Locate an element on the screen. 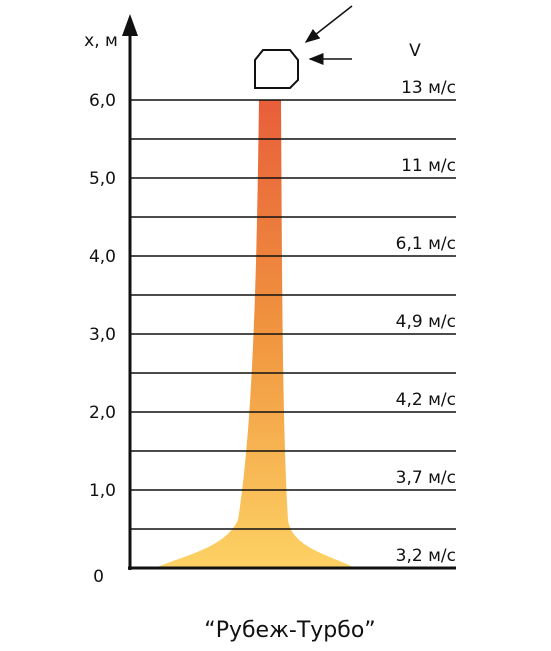  tick-label: 5,0 is located at coordinates (102, 179).